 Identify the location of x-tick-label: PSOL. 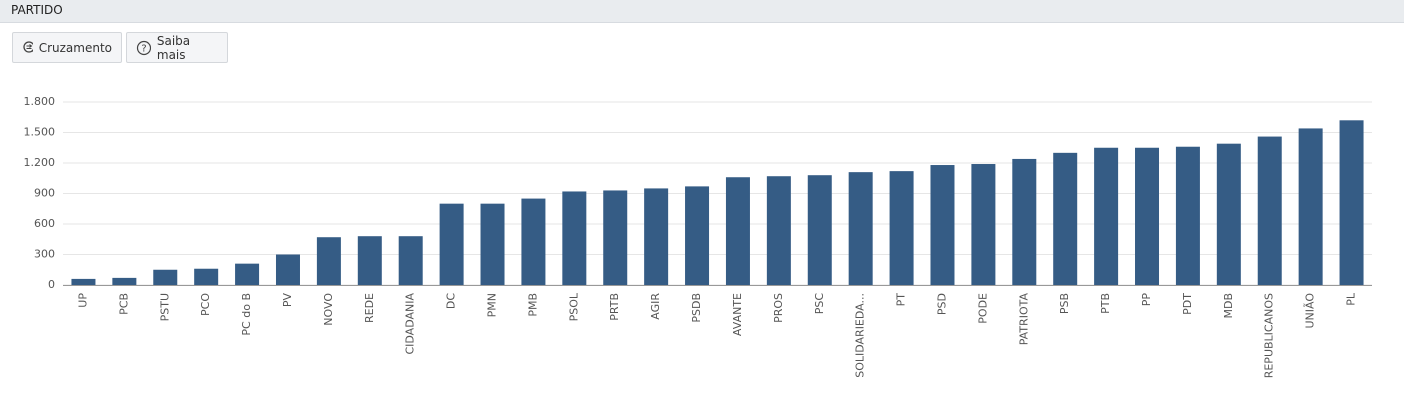
(573, 306).